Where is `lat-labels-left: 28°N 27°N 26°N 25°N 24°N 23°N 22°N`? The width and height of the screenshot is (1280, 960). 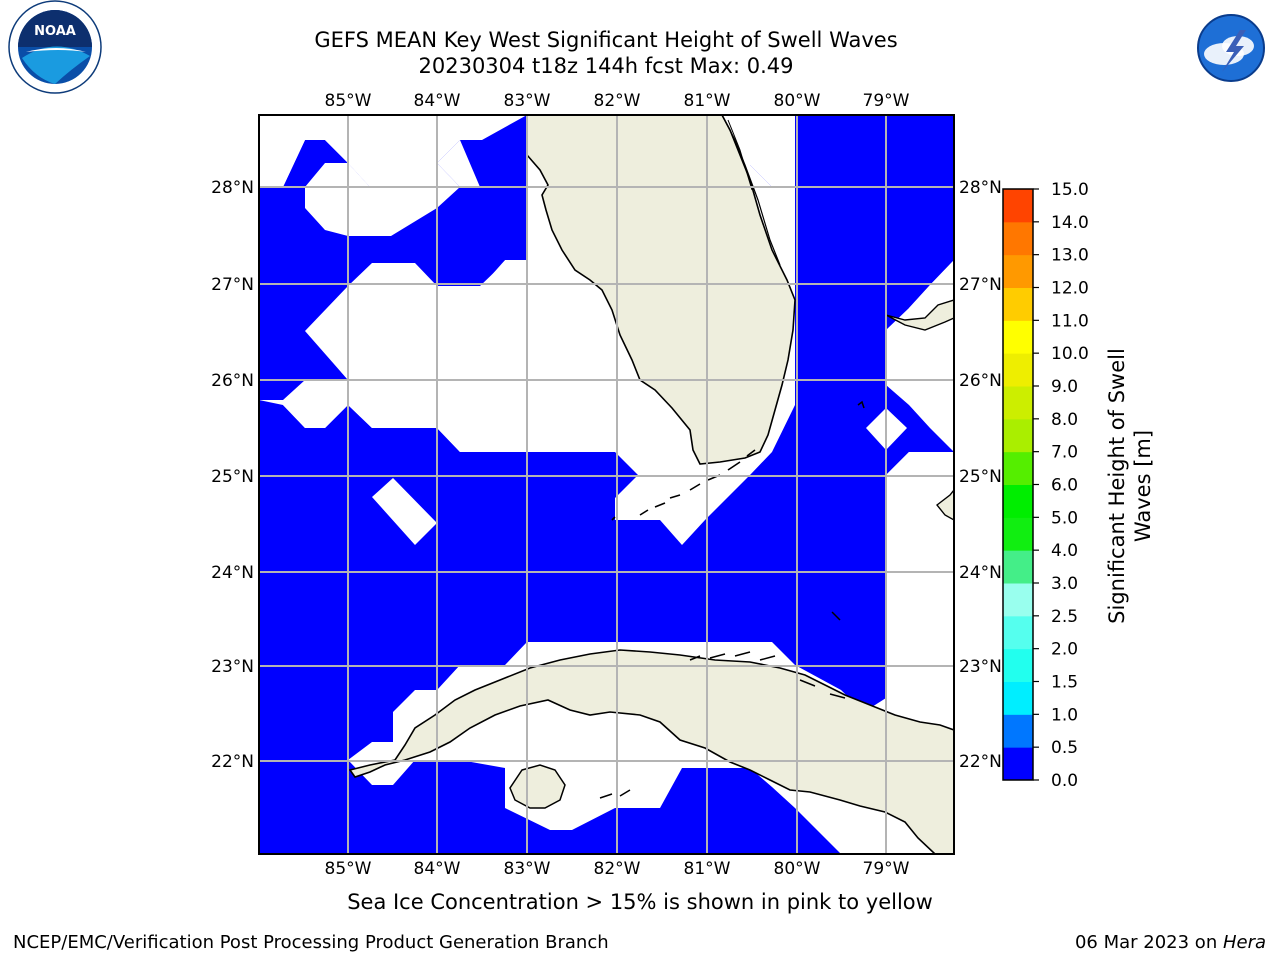
lat-labels-left: 28°N 27°N 26°N 25°N 24°N 23°N 22°N is located at coordinates (232, 475).